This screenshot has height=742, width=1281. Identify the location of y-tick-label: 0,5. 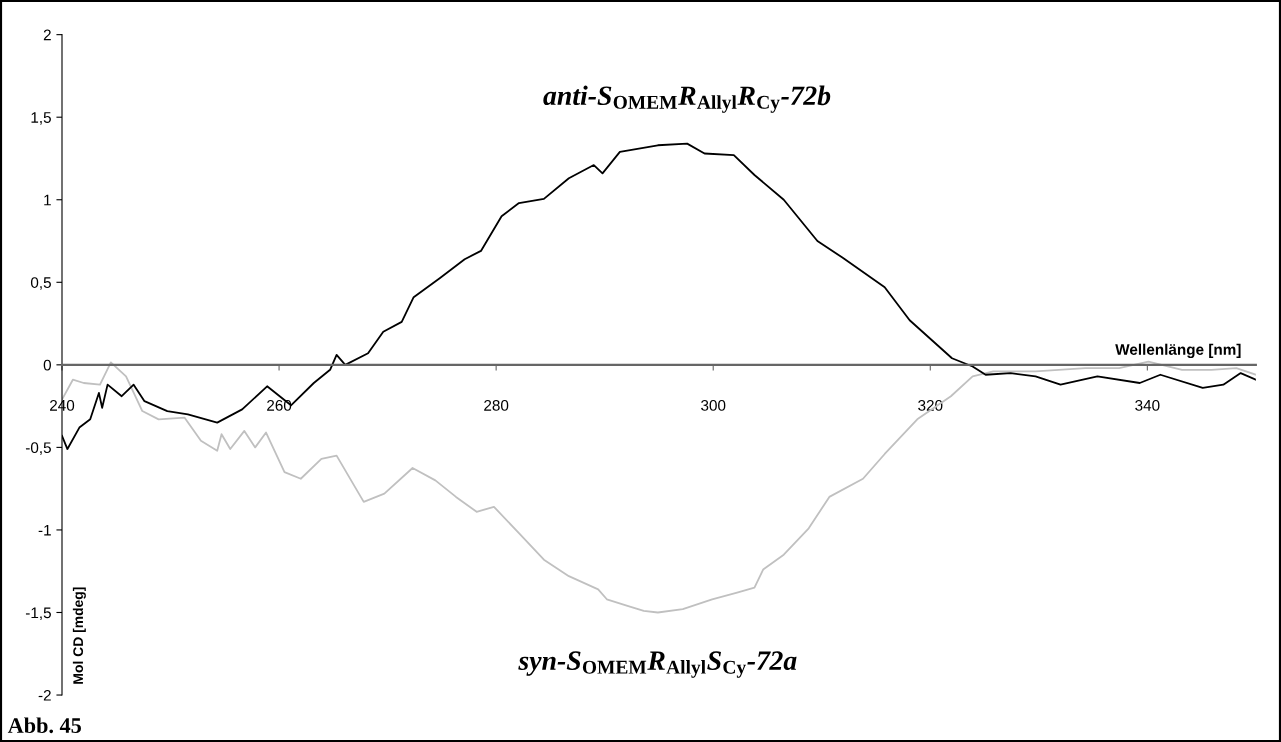
(40, 283).